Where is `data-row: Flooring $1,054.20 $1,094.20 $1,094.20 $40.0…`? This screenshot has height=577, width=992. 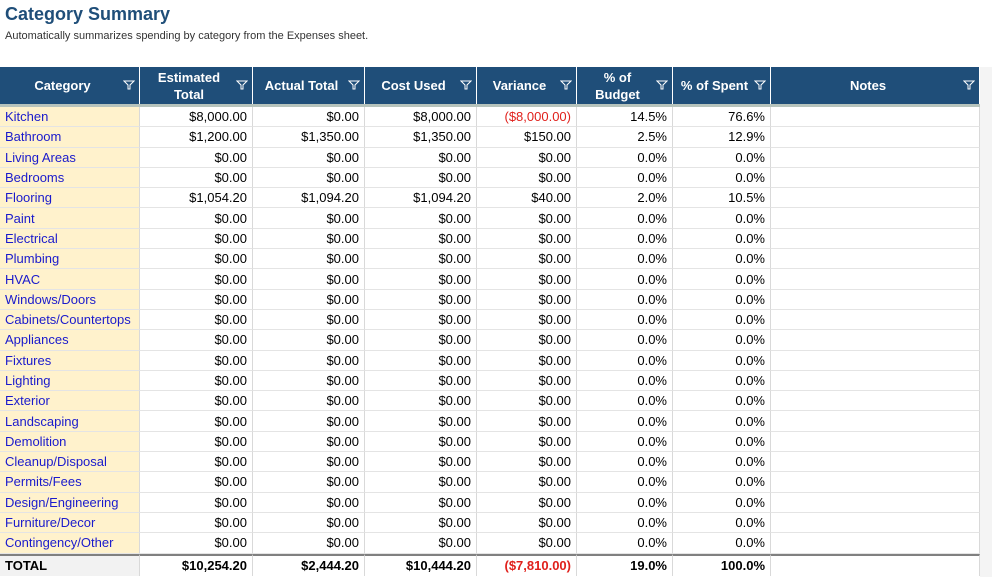 data-row: Flooring $1,054.20 $1,094.20 $1,094.20 $40.0… is located at coordinates (490, 198).